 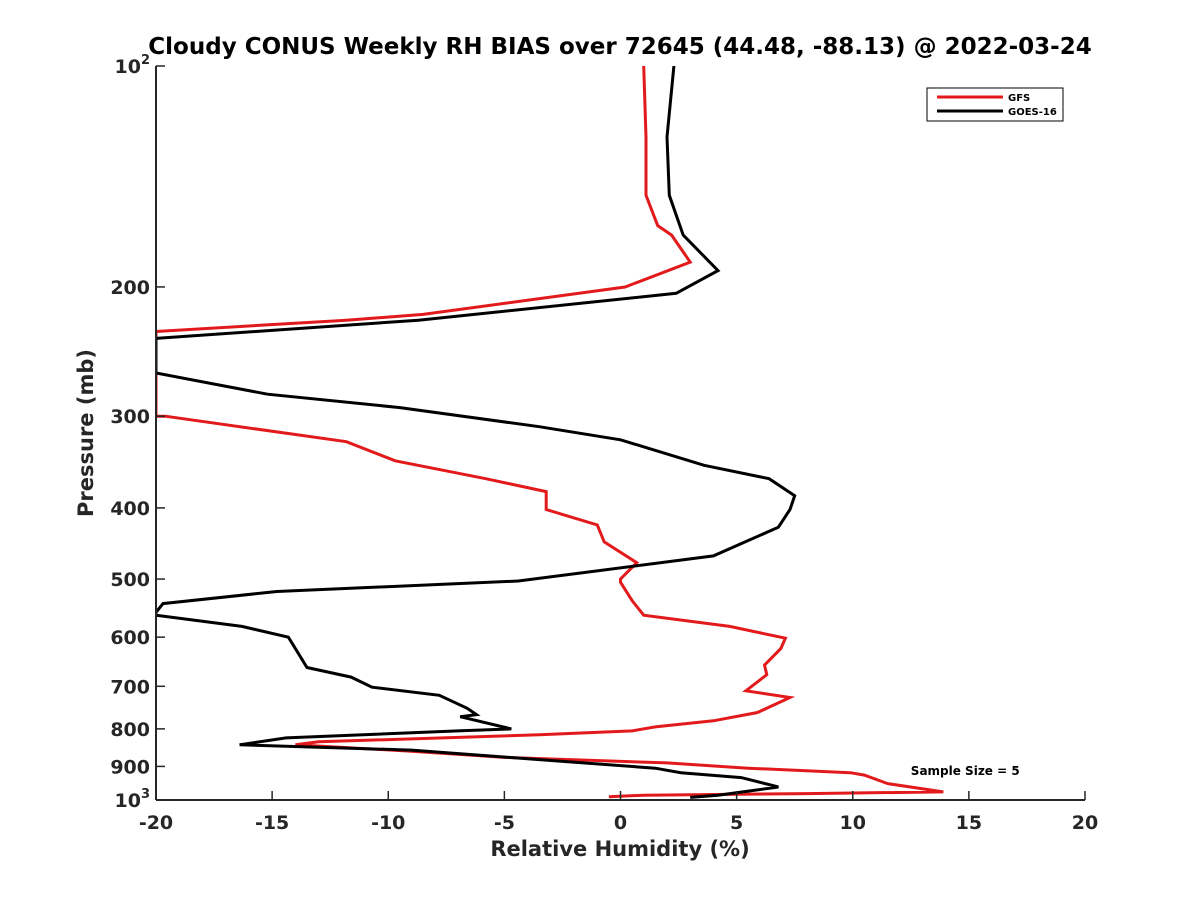 I want to click on y-tick-label: 800, so click(x=130, y=730).